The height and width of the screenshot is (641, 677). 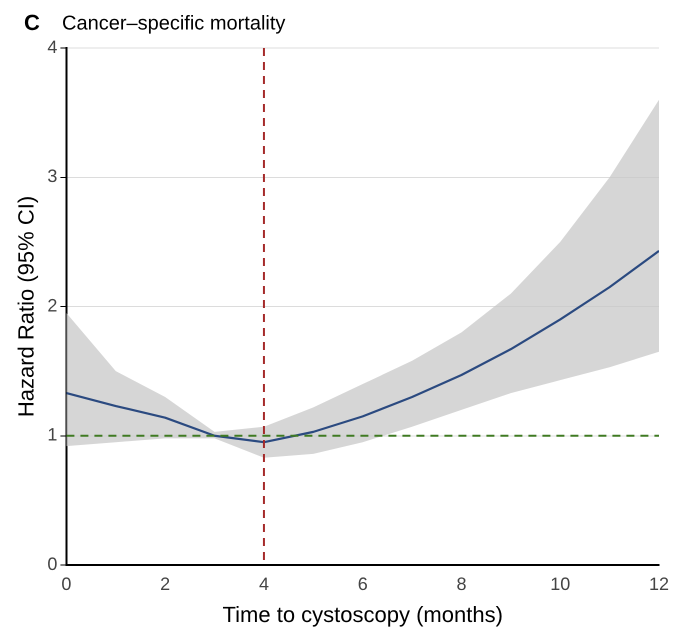 What do you see at coordinates (32, 23) in the screenshot?
I see `text: C` at bounding box center [32, 23].